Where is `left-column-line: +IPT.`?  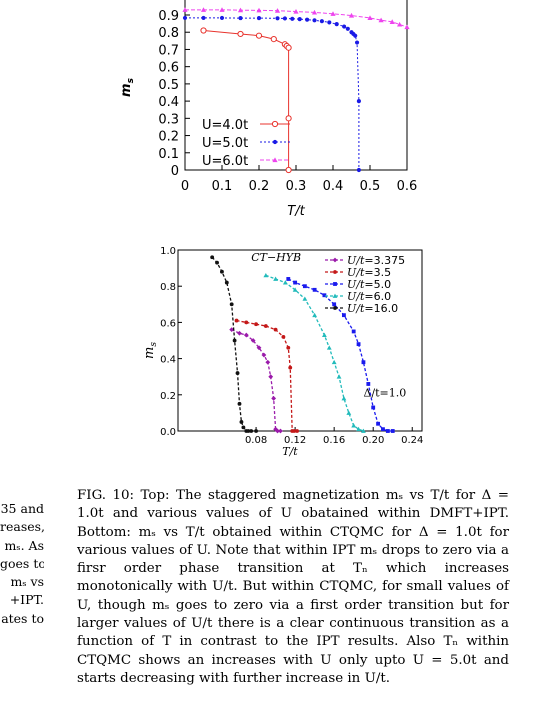 left-column-line: +IPT. is located at coordinates (26, 600).